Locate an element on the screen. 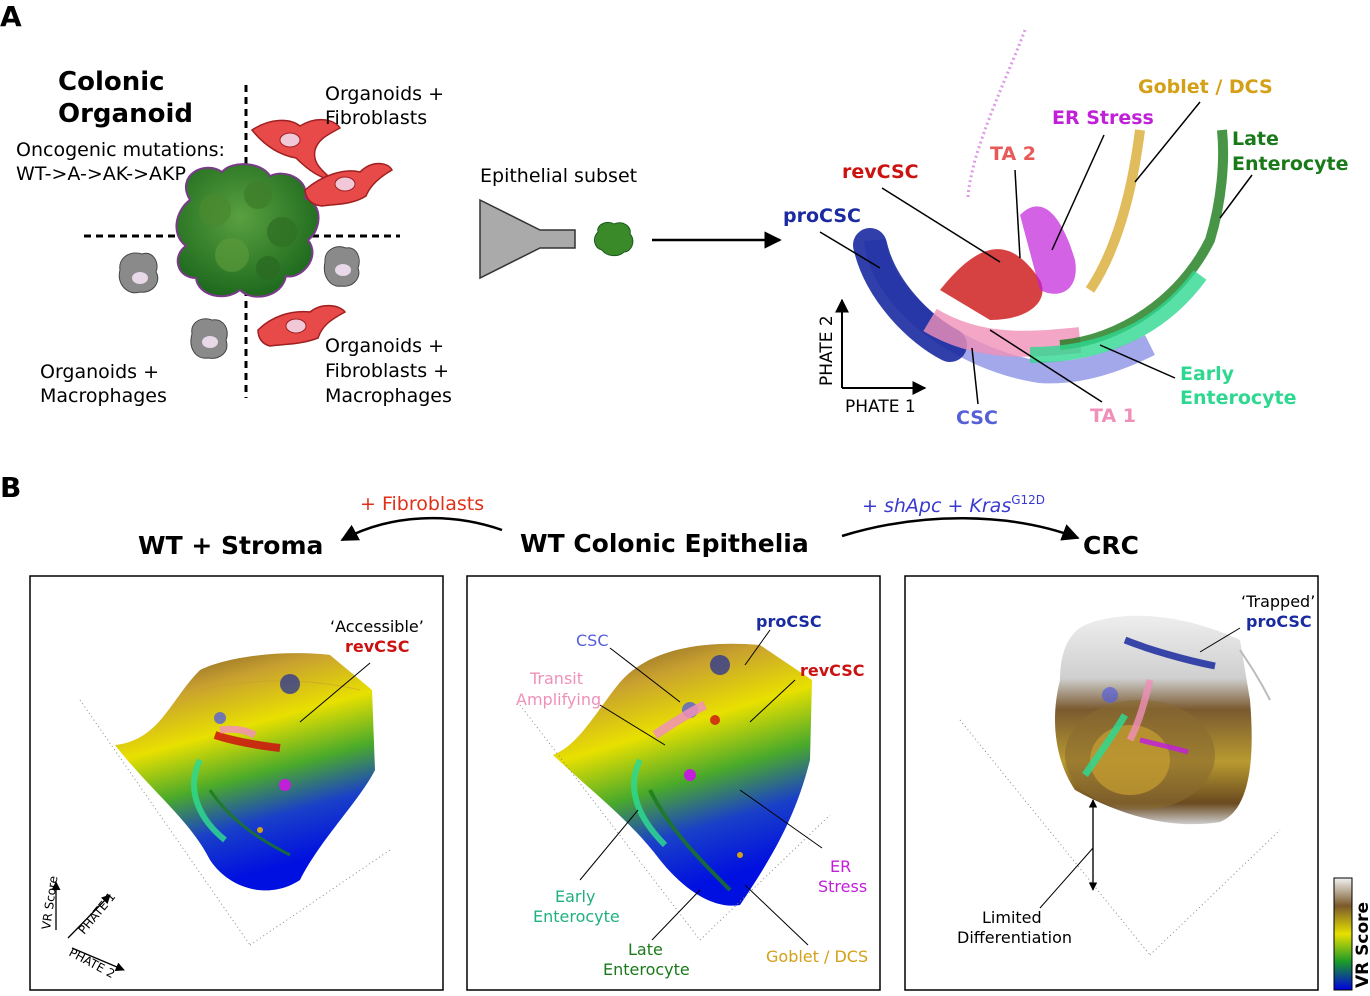 This screenshot has width=1370, height=996. title-wt-stroma: WT + Stroma is located at coordinates (230, 545).